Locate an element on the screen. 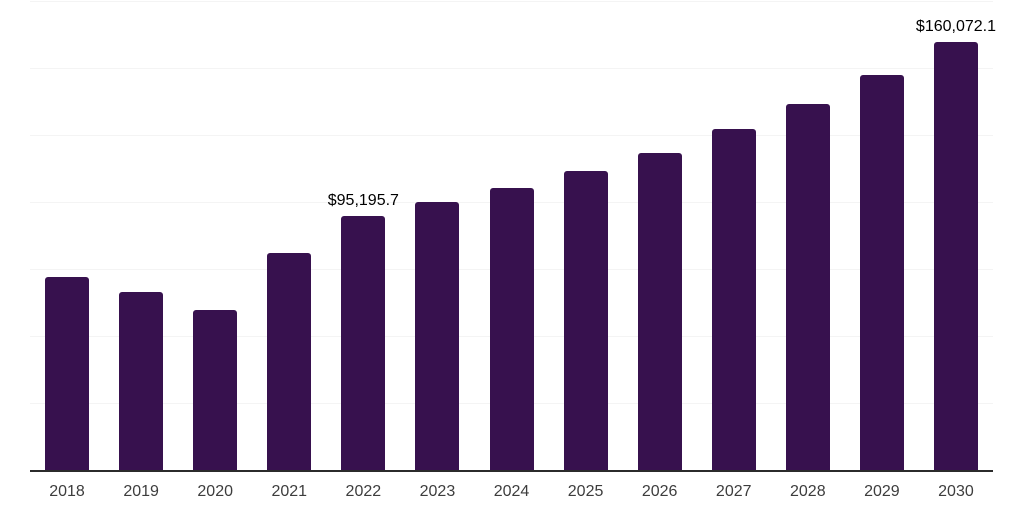 Image resolution: width=1024 pixels, height=512 pixels. x-tick-label: 2025 is located at coordinates (585, 491).